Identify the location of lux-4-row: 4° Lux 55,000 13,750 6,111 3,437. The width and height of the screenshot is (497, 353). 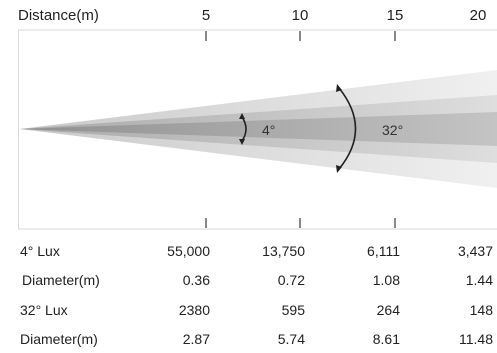
(248, 254).